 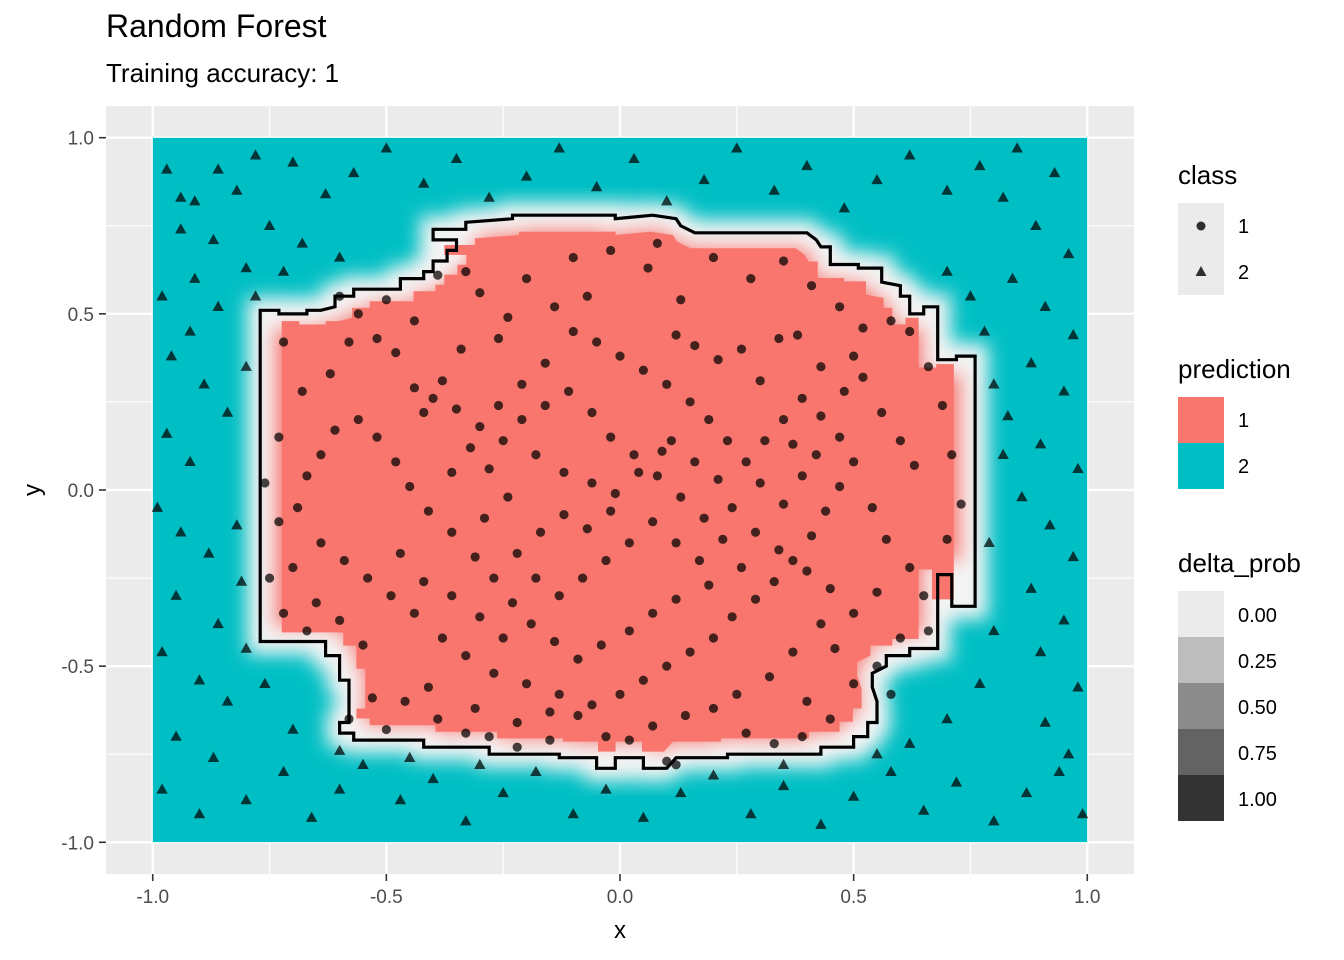 What do you see at coordinates (216, 26) in the screenshot?
I see `chart-title: Random Forest` at bounding box center [216, 26].